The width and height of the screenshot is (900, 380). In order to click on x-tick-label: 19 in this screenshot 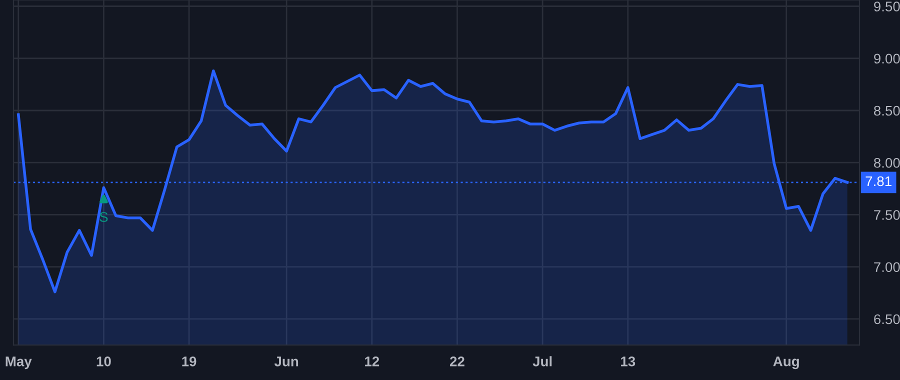, I will do `click(189, 361)`.